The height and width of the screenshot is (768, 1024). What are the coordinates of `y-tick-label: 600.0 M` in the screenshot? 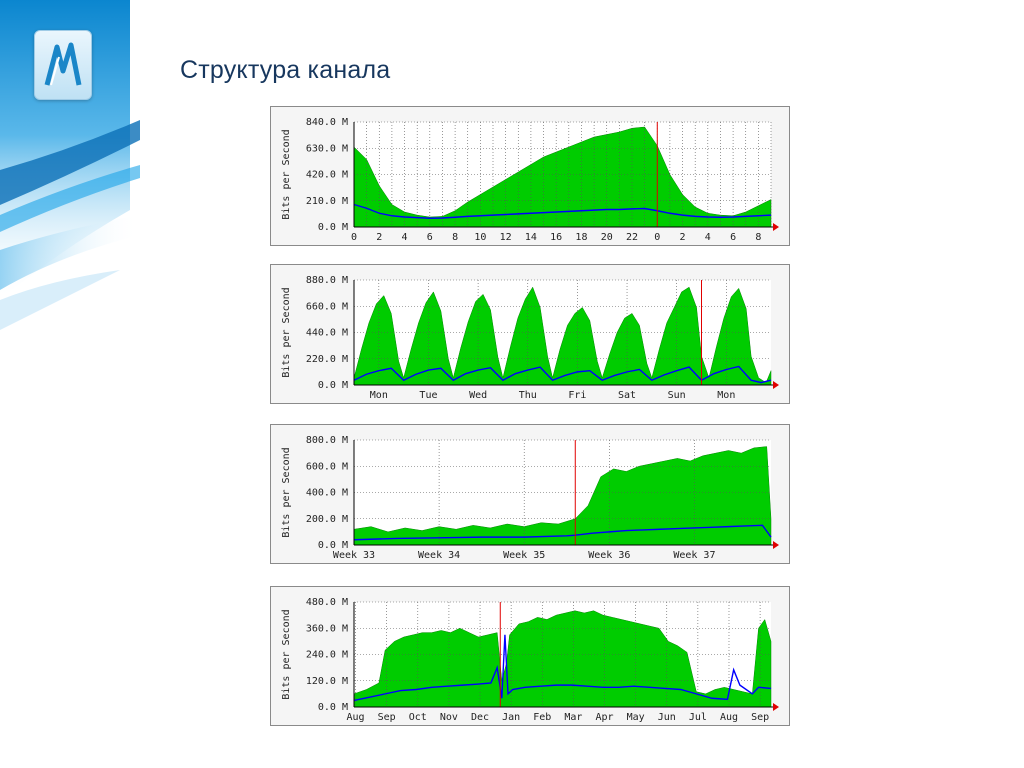 It's located at (327, 466).